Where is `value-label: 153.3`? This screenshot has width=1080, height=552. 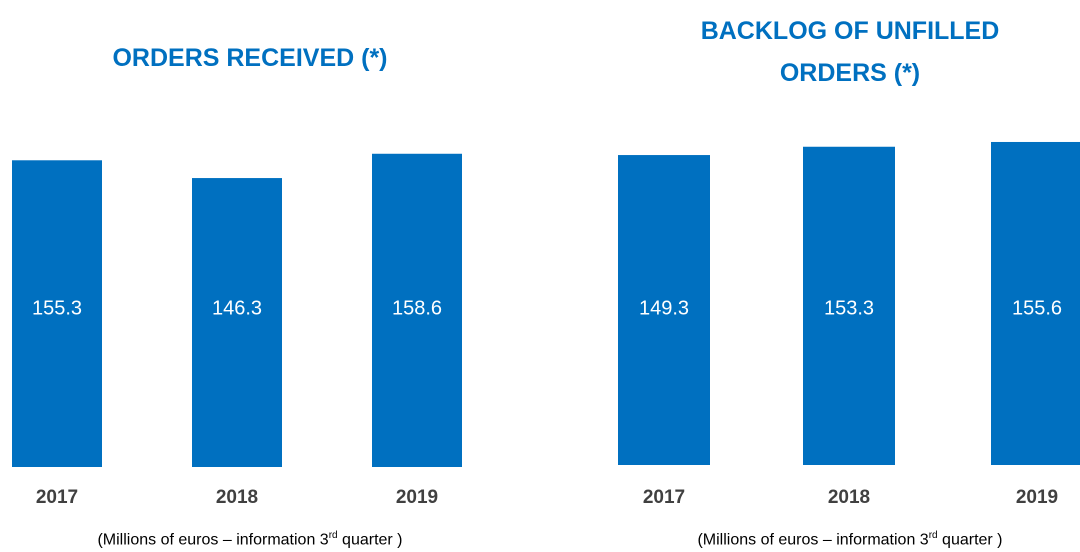 value-label: 153.3 is located at coordinates (849, 308).